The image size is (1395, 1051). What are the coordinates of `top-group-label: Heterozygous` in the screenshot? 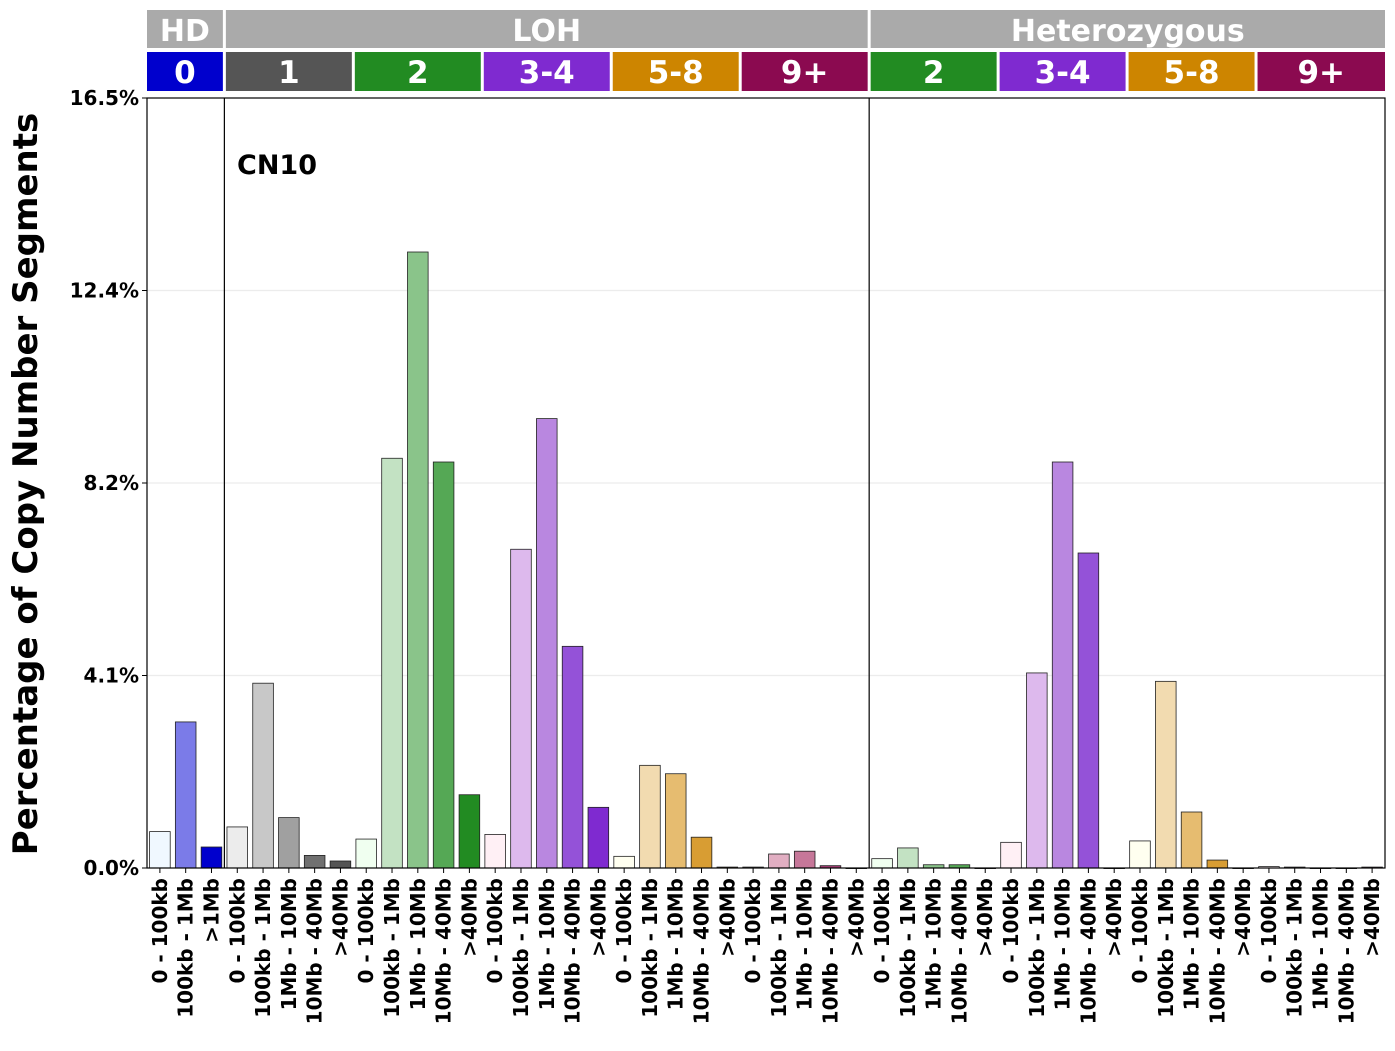 It's located at (1128, 31).